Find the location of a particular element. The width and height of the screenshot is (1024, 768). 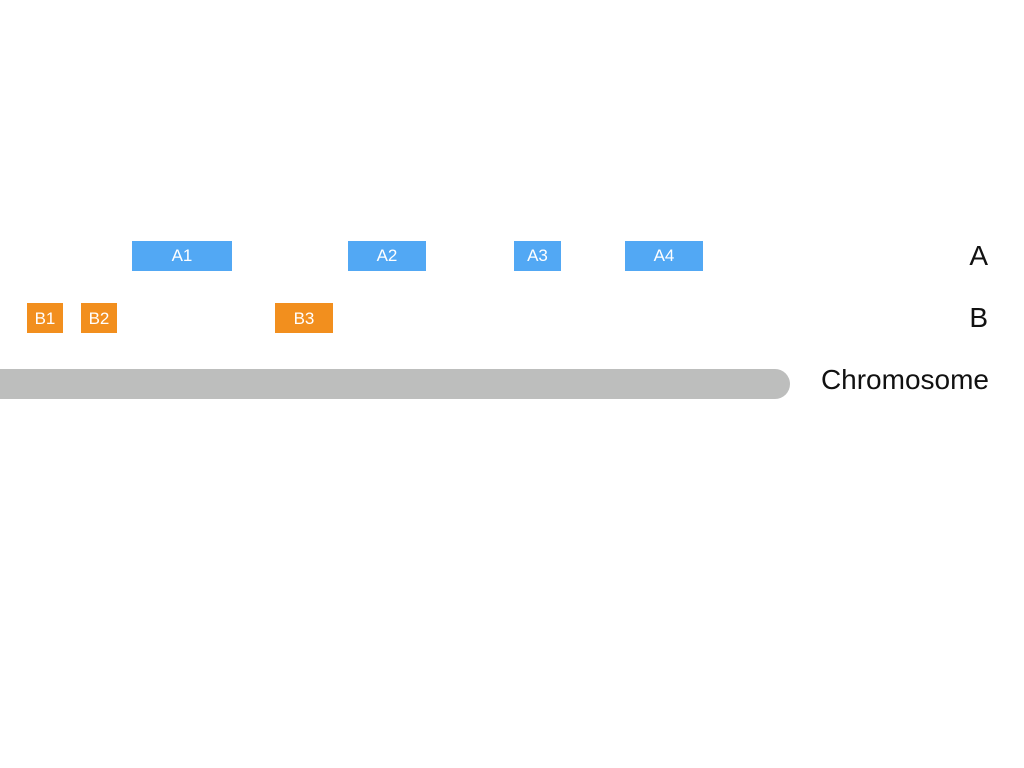

track-b-label: B is located at coordinates (978, 317).